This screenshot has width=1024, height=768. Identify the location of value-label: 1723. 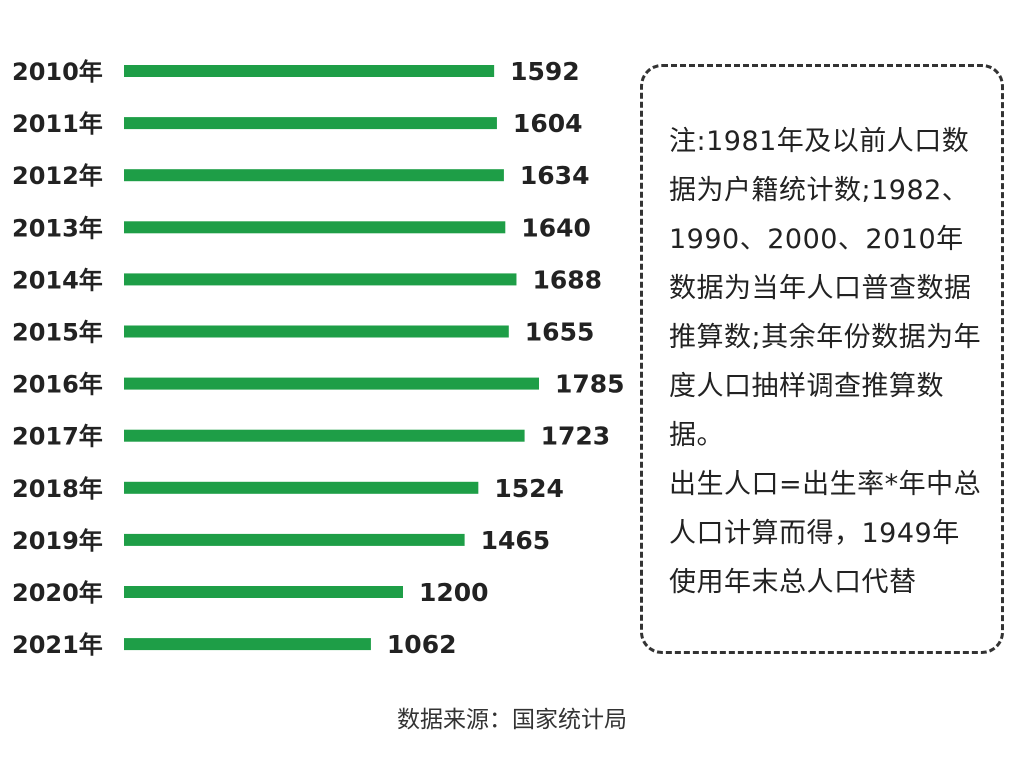
(576, 436).